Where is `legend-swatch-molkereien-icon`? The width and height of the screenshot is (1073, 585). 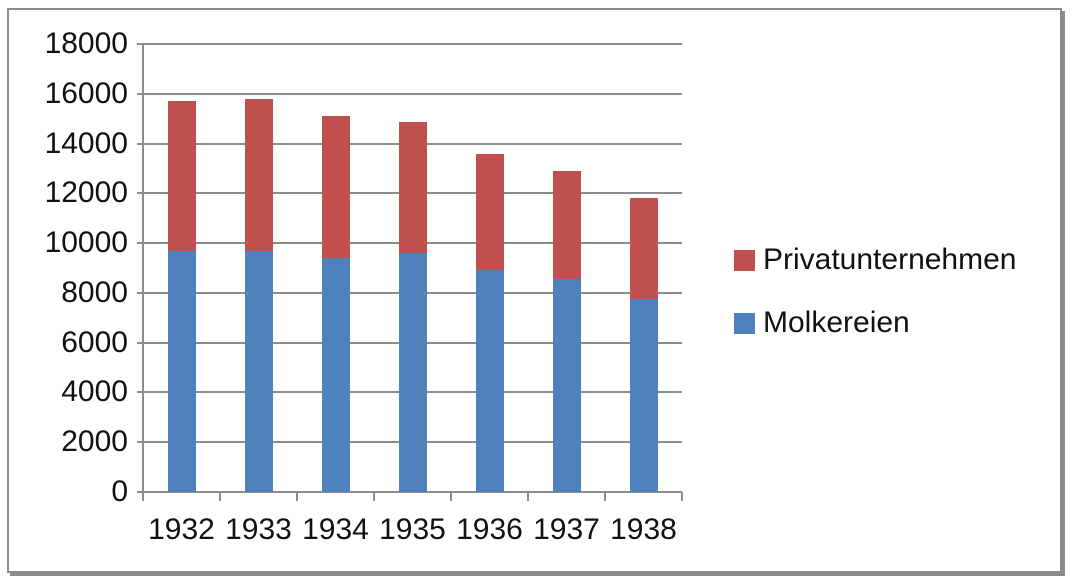
legend-swatch-molkereien-icon is located at coordinates (744, 323).